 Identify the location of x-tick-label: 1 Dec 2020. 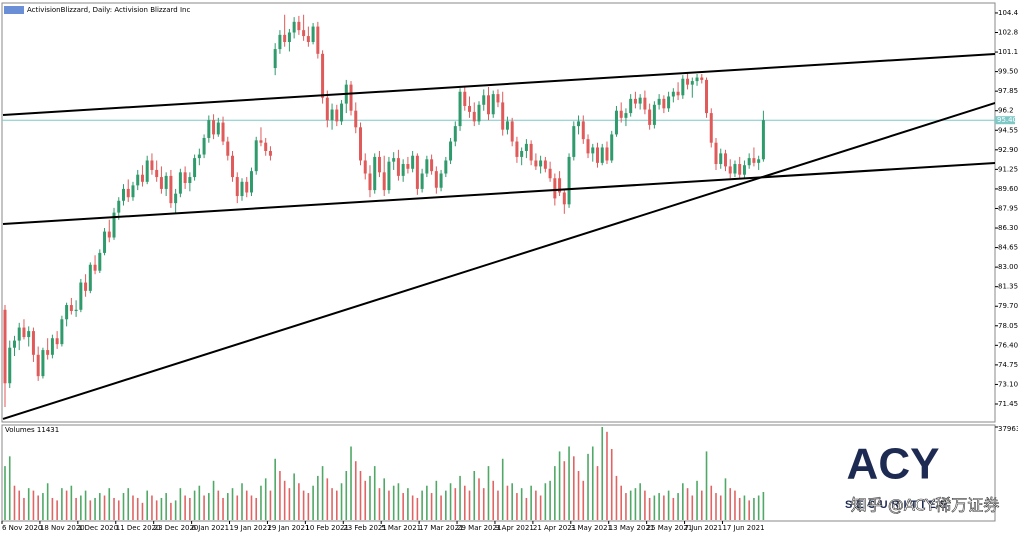
(98, 528).